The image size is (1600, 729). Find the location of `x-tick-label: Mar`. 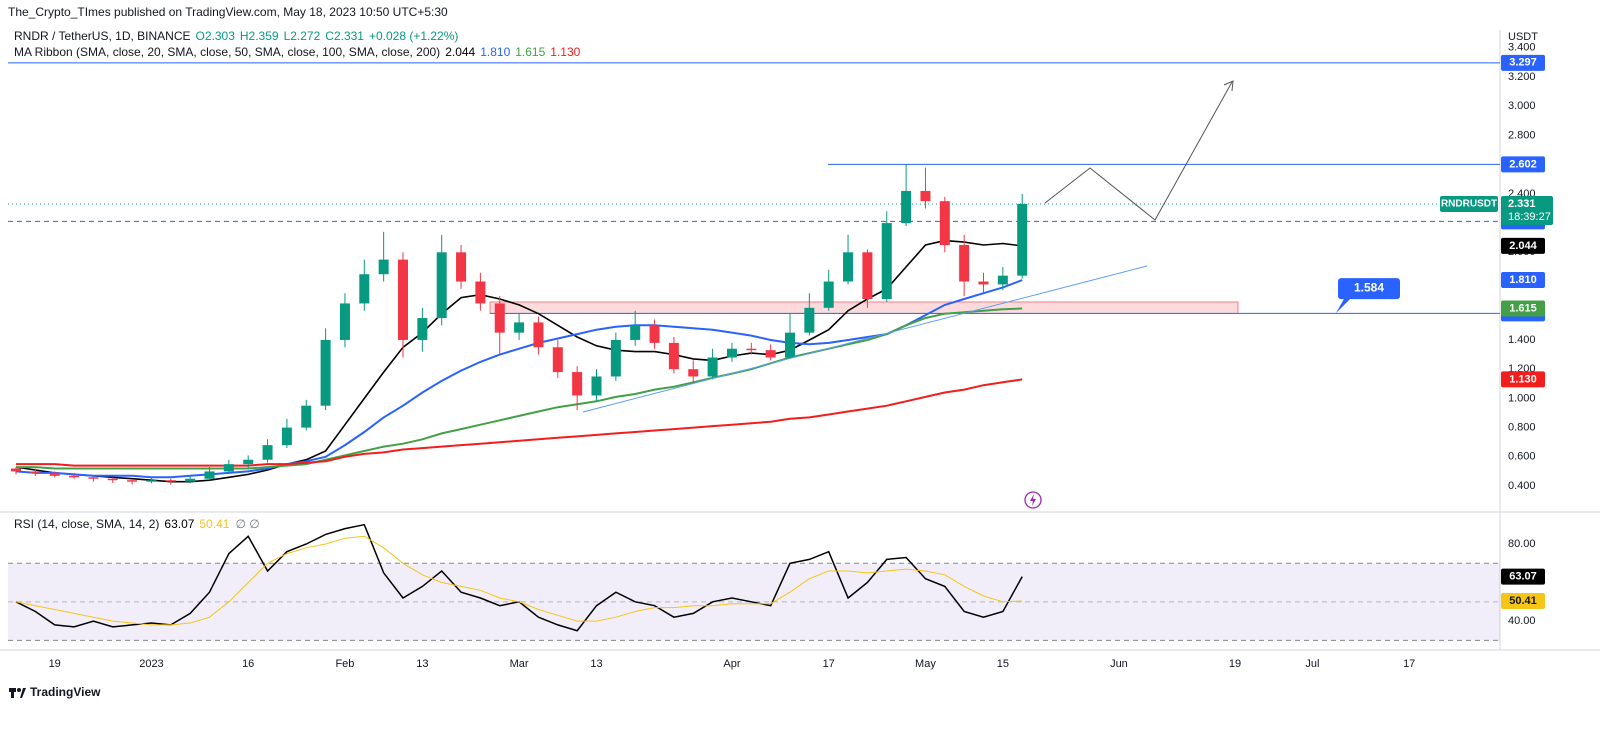

x-tick-label: Mar is located at coordinates (519, 664).